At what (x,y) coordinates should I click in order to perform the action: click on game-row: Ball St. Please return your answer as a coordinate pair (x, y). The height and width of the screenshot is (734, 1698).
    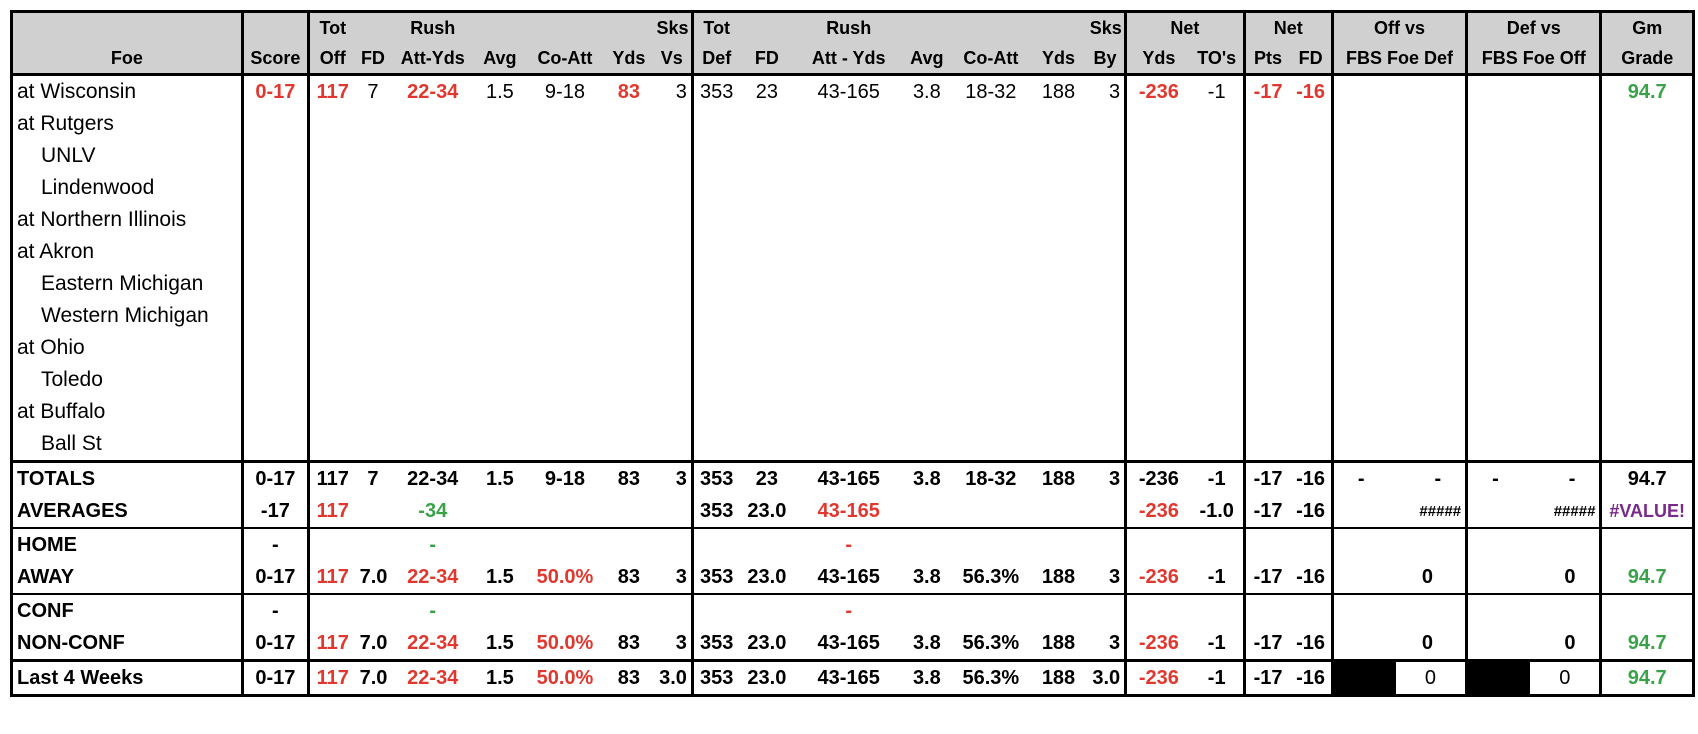
    Looking at the image, I should click on (852, 445).